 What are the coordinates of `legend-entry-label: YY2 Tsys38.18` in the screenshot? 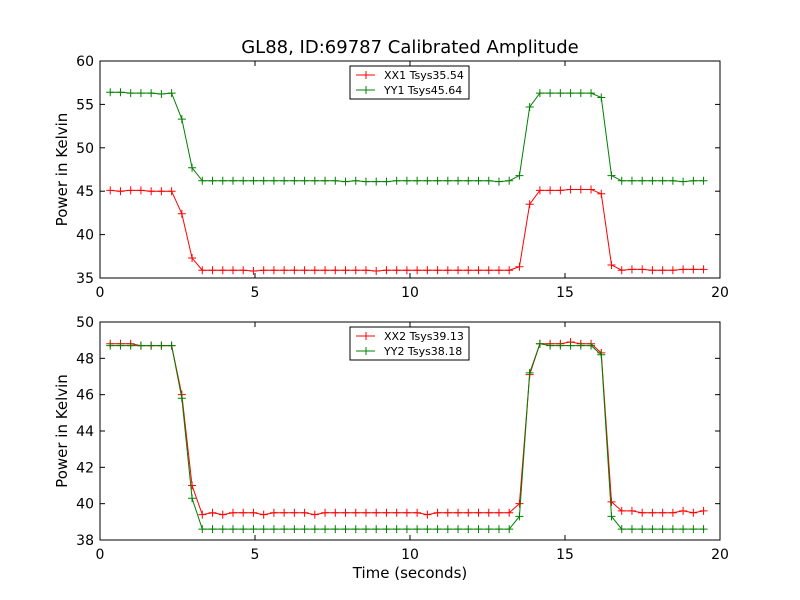 It's located at (422, 351).